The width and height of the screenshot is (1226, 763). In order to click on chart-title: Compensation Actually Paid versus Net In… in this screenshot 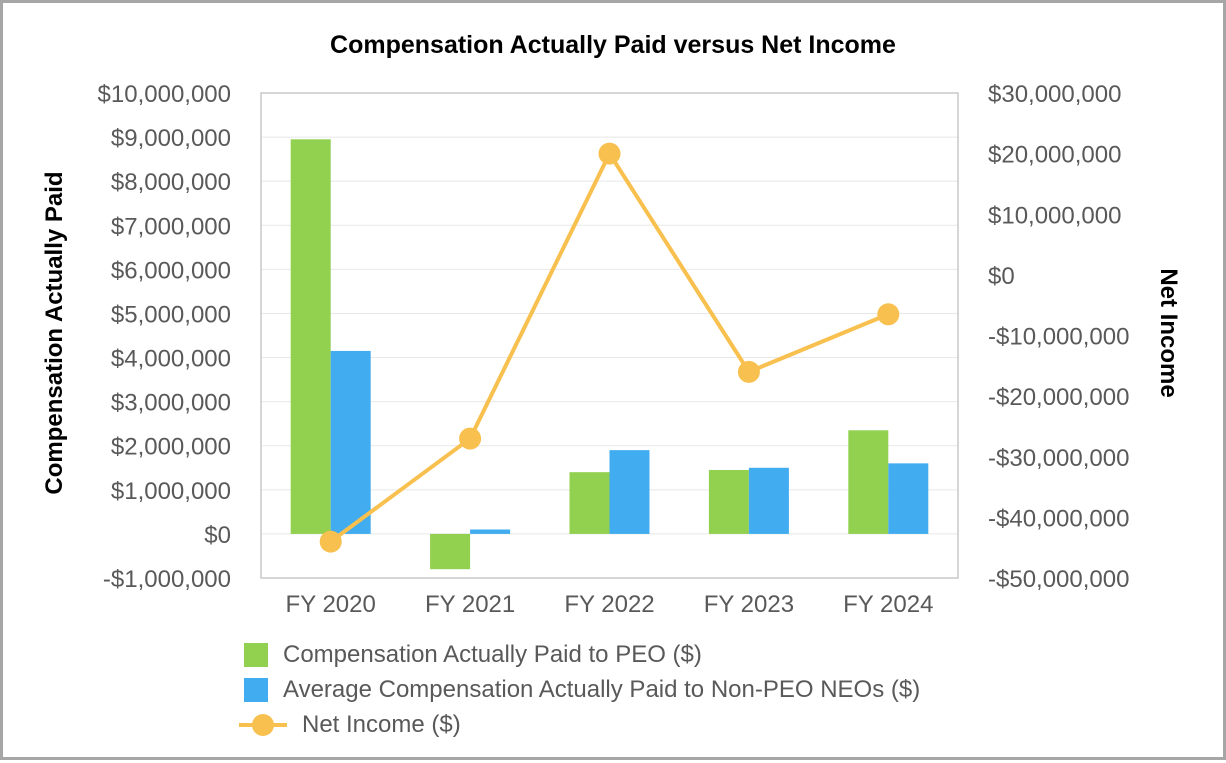, I will do `click(613, 45)`.